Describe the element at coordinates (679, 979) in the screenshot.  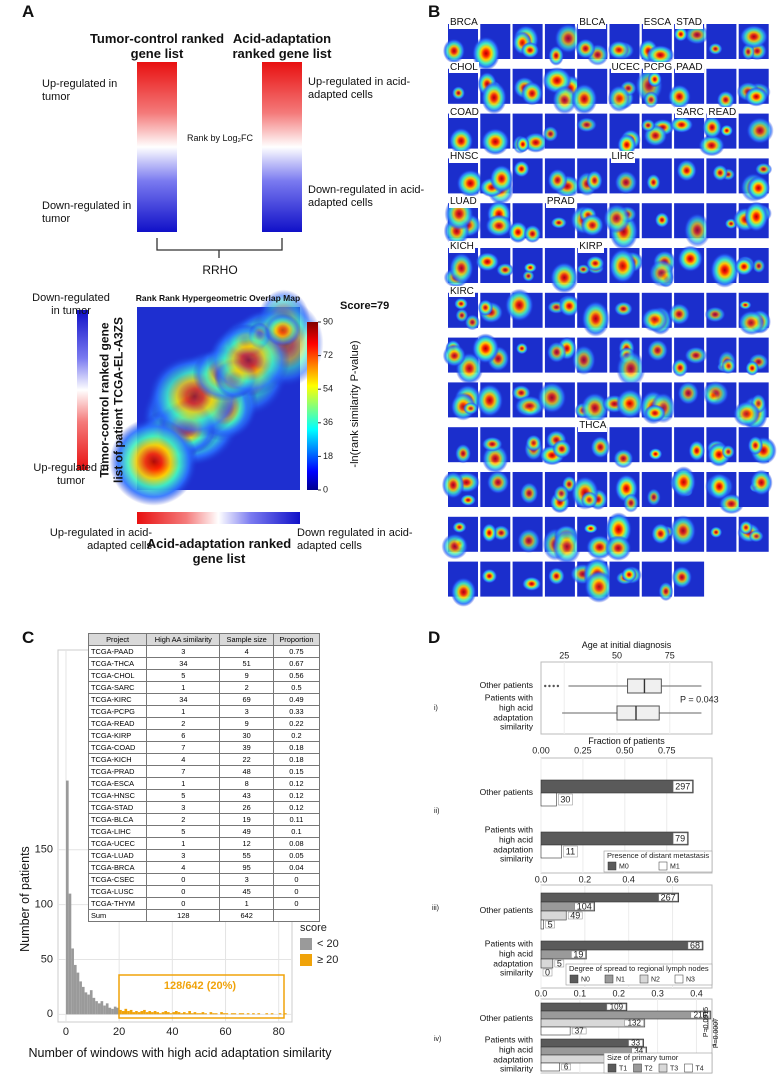
I see `legend-swatch` at that location.